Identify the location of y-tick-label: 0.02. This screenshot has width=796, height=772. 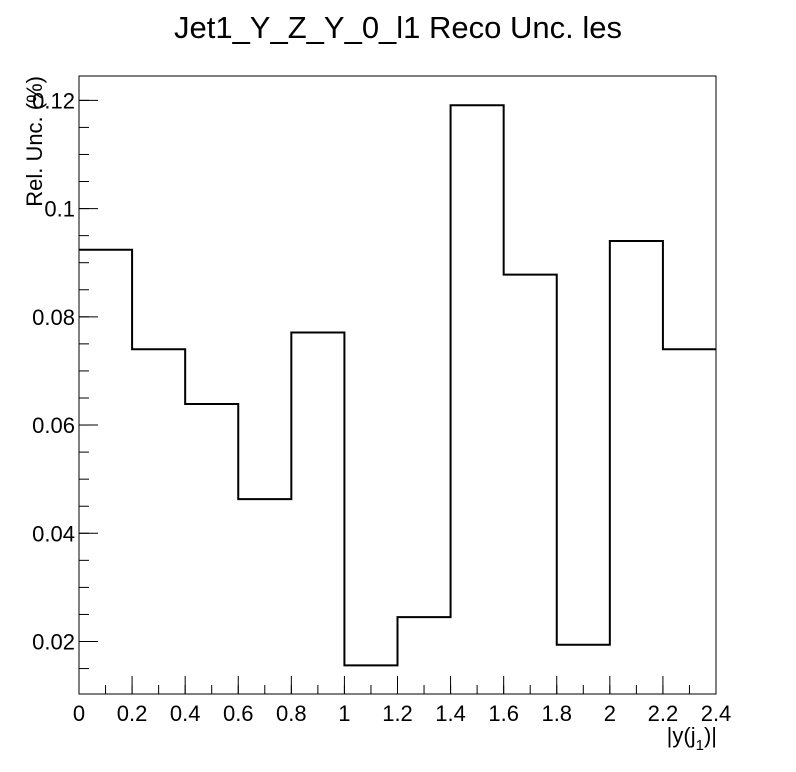
(53, 642).